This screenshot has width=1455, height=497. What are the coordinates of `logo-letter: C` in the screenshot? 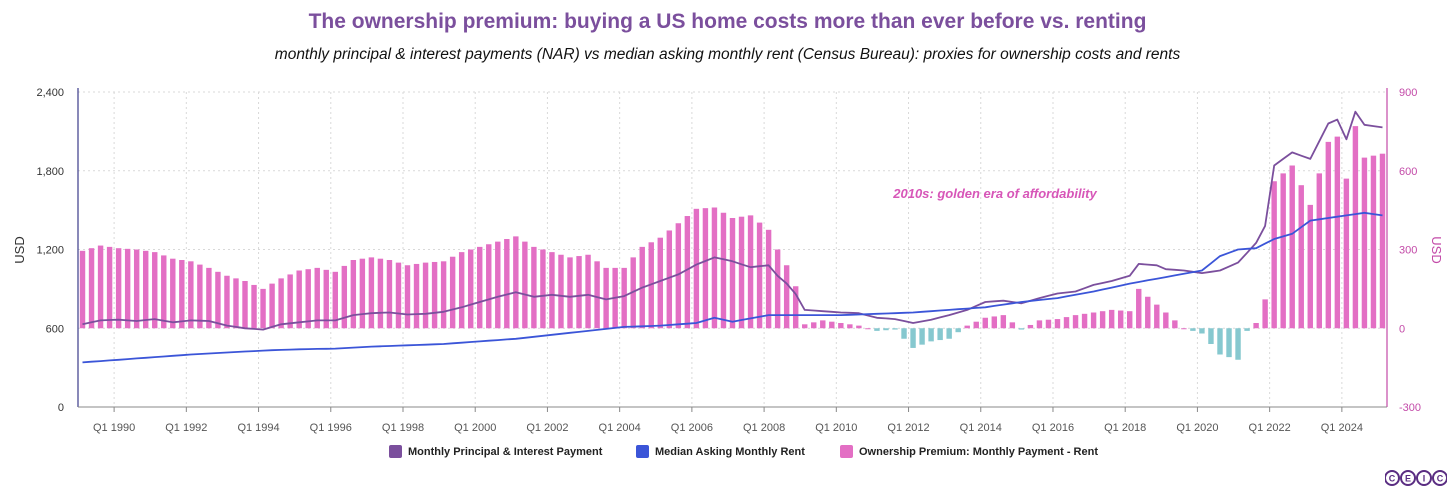 It's located at (1440, 479).